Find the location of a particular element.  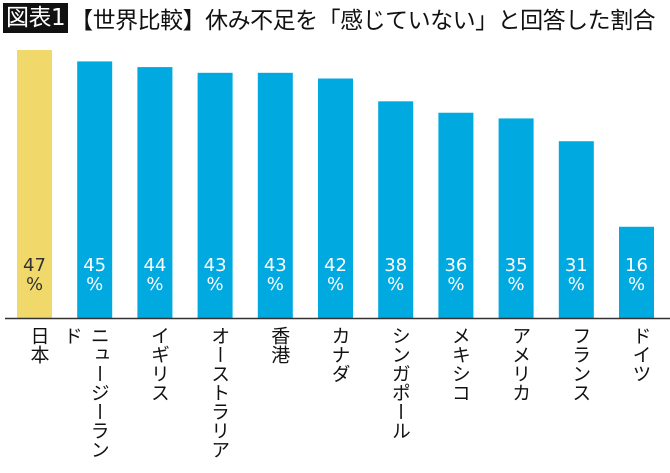

chart-title: 図表1 【世界比較】休み不足を「感じていない」と回答した割合 is located at coordinates (329, 18).